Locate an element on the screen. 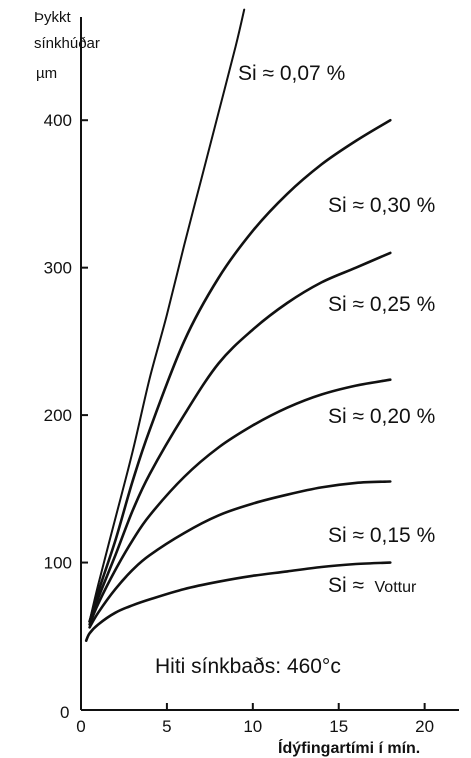 Image resolution: width=471 pixels, height=758 pixels. x-tick-label: 5 is located at coordinates (166, 726).